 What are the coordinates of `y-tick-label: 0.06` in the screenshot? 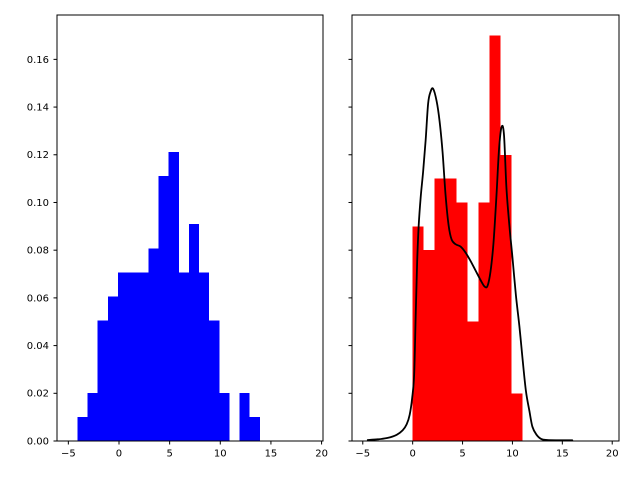 It's located at (38, 298).